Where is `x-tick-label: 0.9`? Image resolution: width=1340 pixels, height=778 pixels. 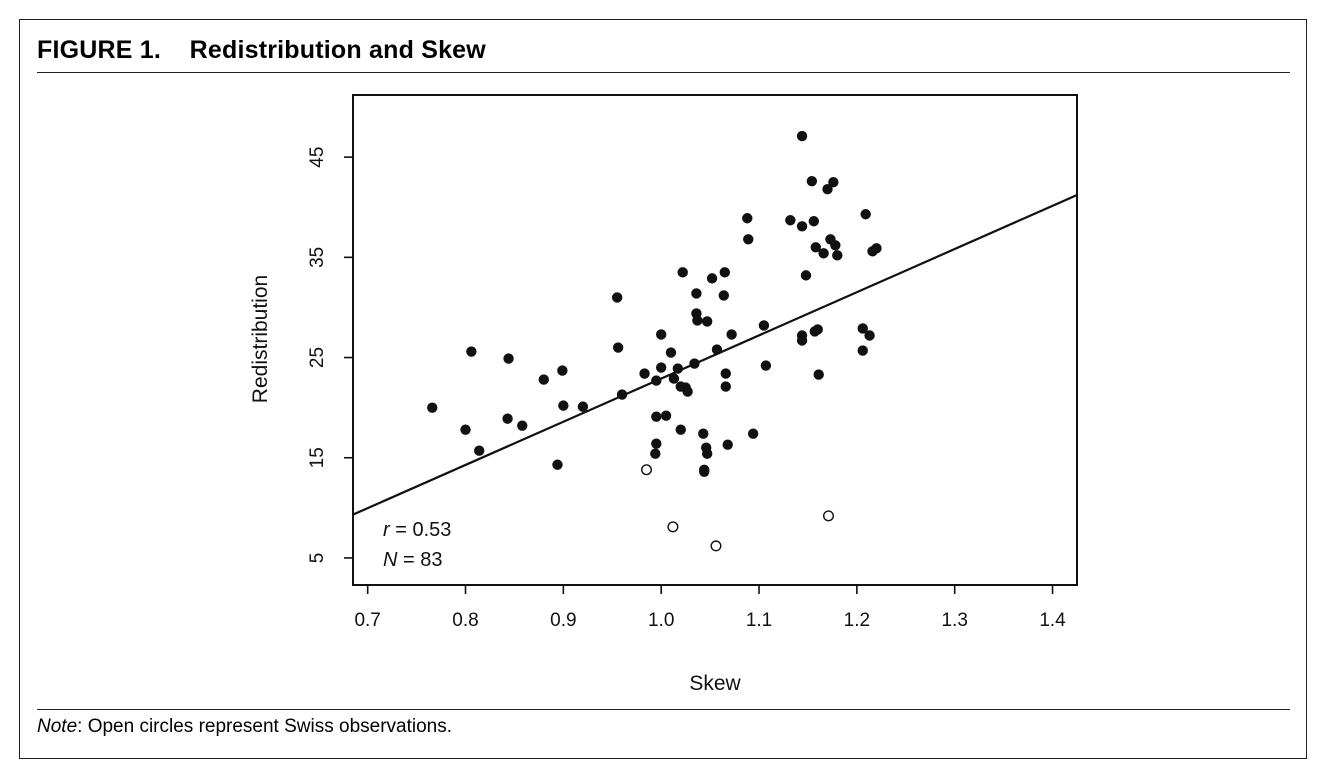 x-tick-label: 0.9 is located at coordinates (563, 620).